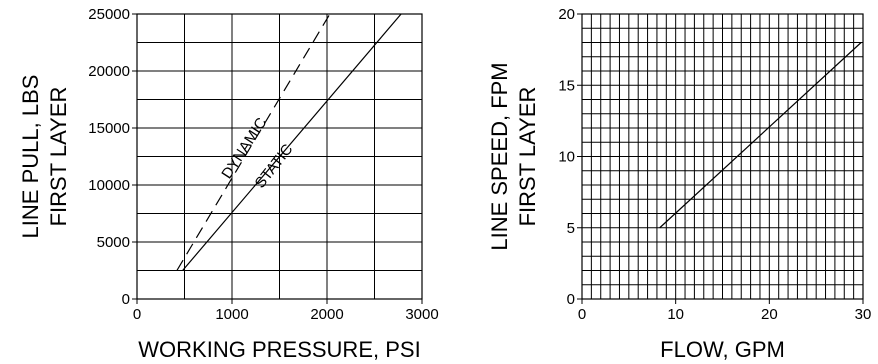 The width and height of the screenshot is (878, 364). I want to click on y-axis-title-line-1: LINE PULL, LBS, so click(30, 157).